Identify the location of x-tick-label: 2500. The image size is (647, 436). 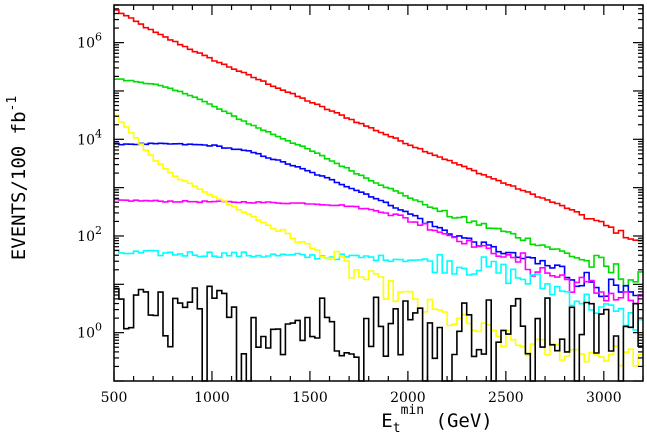
(506, 398).